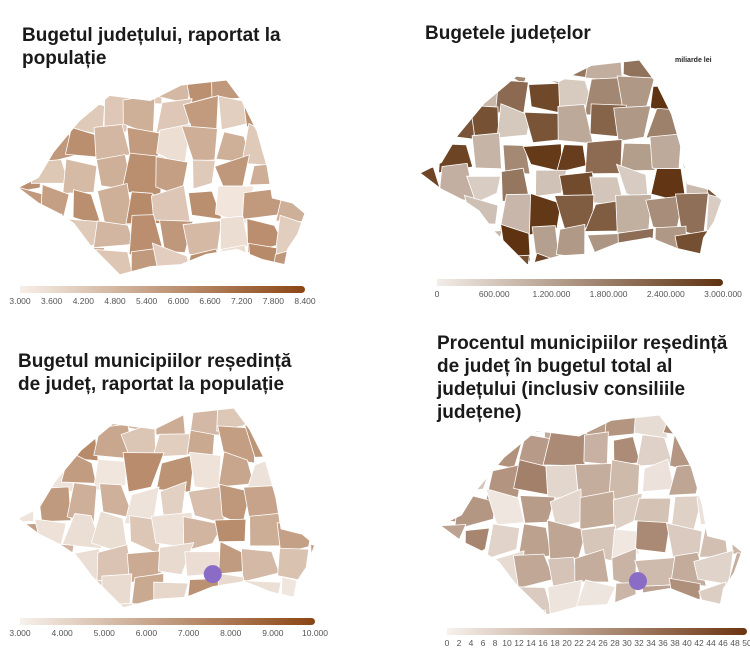  What do you see at coordinates (212, 574) in the screenshot?
I see `bucharest-highlight` at bounding box center [212, 574].